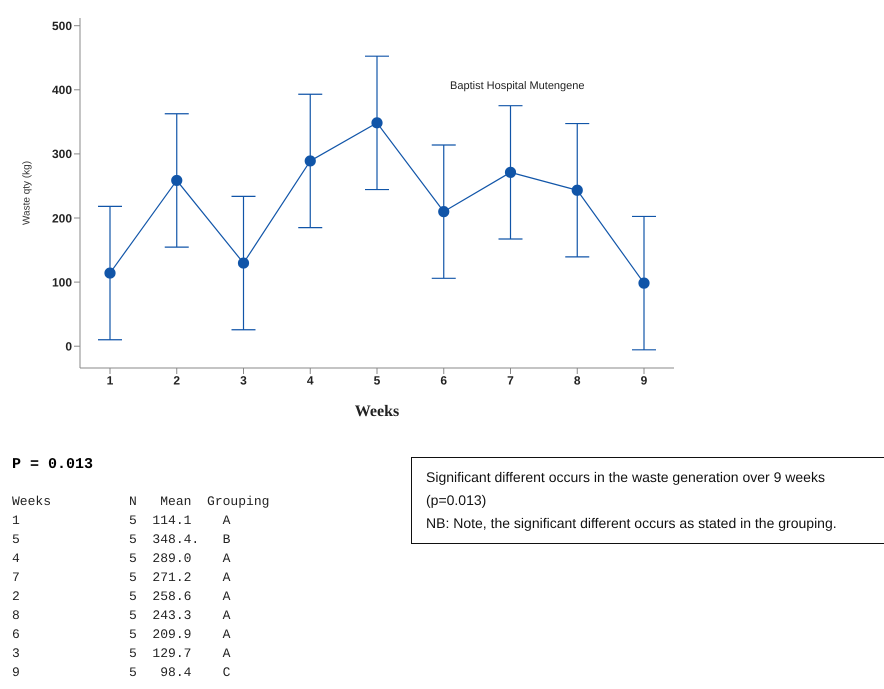  What do you see at coordinates (122, 521) in the screenshot?
I see `text: 1 5 114.1 A` at bounding box center [122, 521].